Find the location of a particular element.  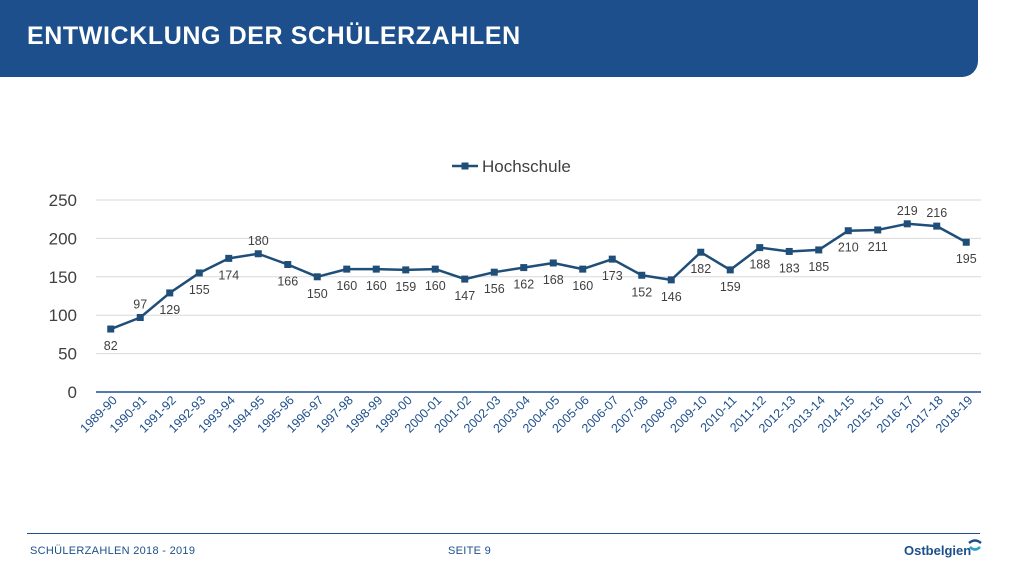

footer-divider is located at coordinates (503, 533).